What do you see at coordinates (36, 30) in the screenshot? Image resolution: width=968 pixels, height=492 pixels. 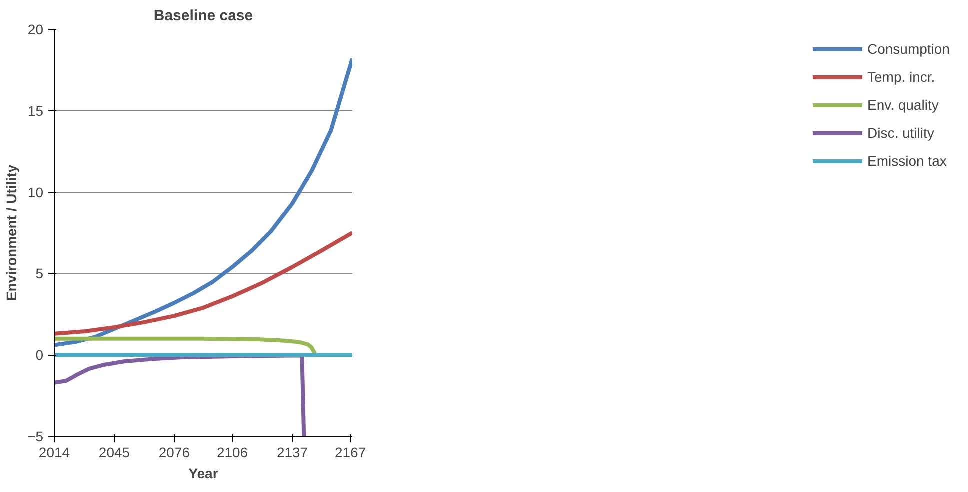 I see `y-tick-label: 20` at bounding box center [36, 30].